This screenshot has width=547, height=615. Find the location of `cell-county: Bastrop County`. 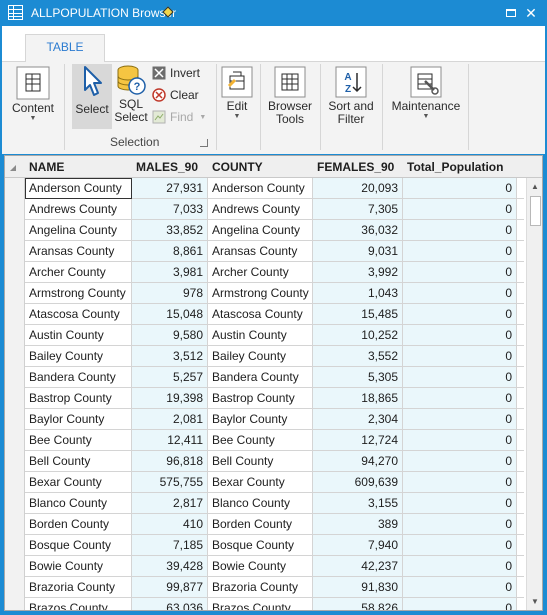

cell-county: Bastrop County is located at coordinates (260, 398).